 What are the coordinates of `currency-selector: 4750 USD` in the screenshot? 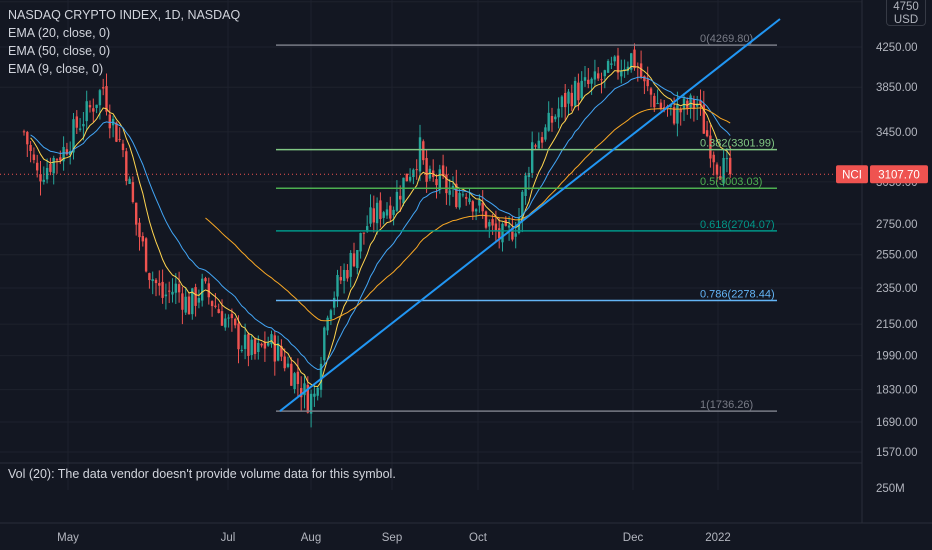 It's located at (906, 13).